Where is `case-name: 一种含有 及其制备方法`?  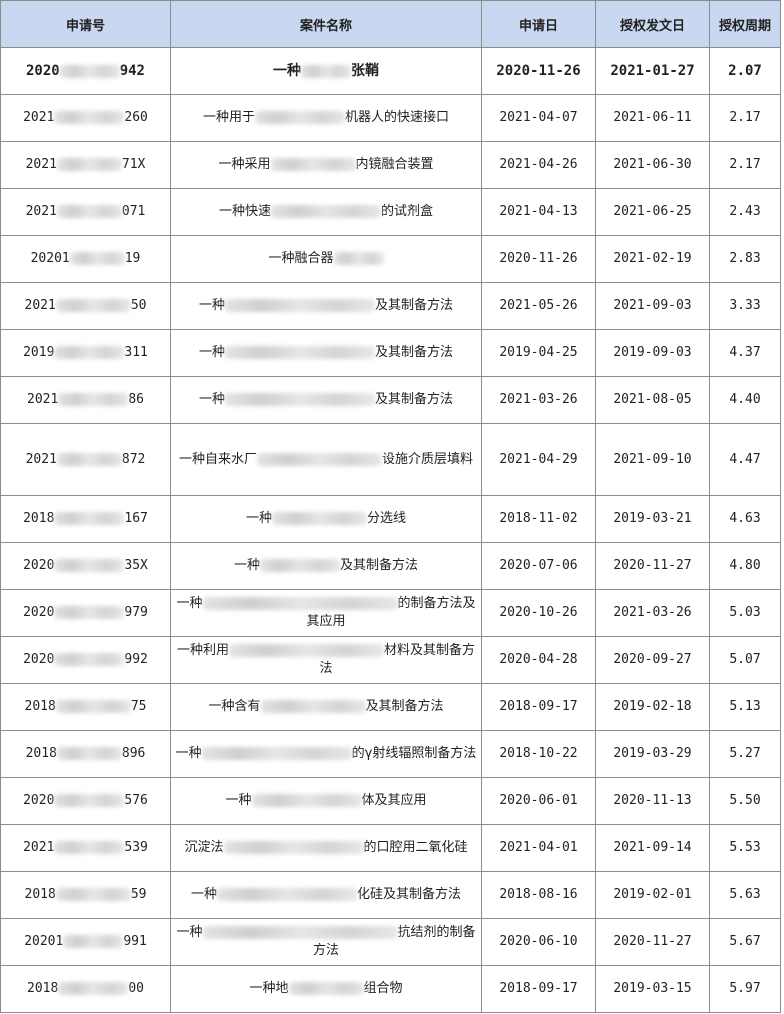 case-name: 一种含有 及其制备方法 is located at coordinates (326, 707).